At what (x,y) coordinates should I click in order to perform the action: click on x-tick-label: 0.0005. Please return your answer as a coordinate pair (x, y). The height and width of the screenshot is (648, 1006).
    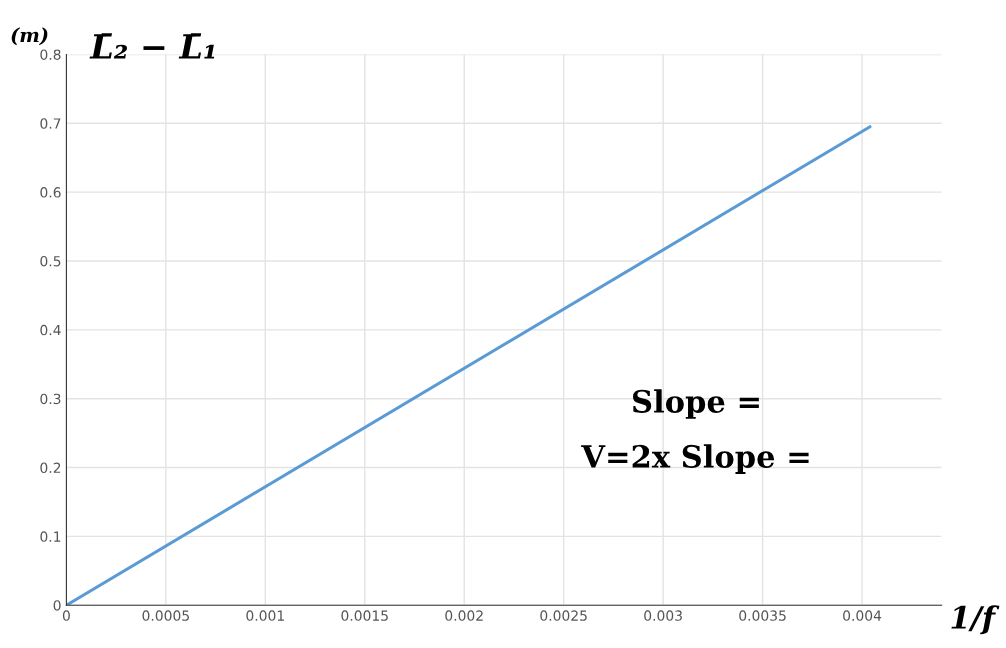
    Looking at the image, I should click on (165, 615).